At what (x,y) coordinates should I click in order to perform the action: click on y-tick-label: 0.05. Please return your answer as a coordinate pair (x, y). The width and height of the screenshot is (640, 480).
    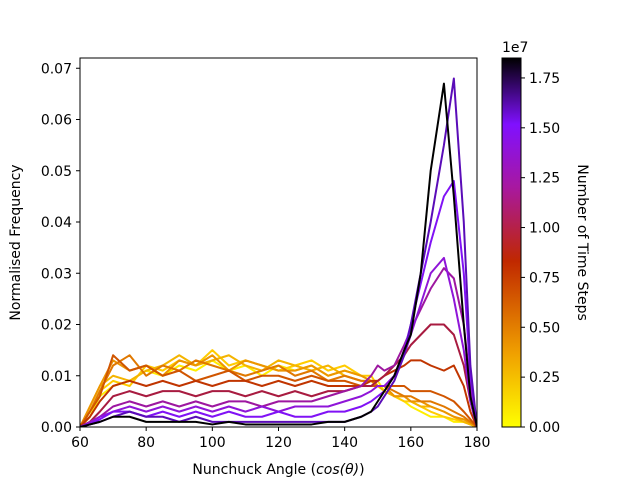
    Looking at the image, I should click on (56, 172).